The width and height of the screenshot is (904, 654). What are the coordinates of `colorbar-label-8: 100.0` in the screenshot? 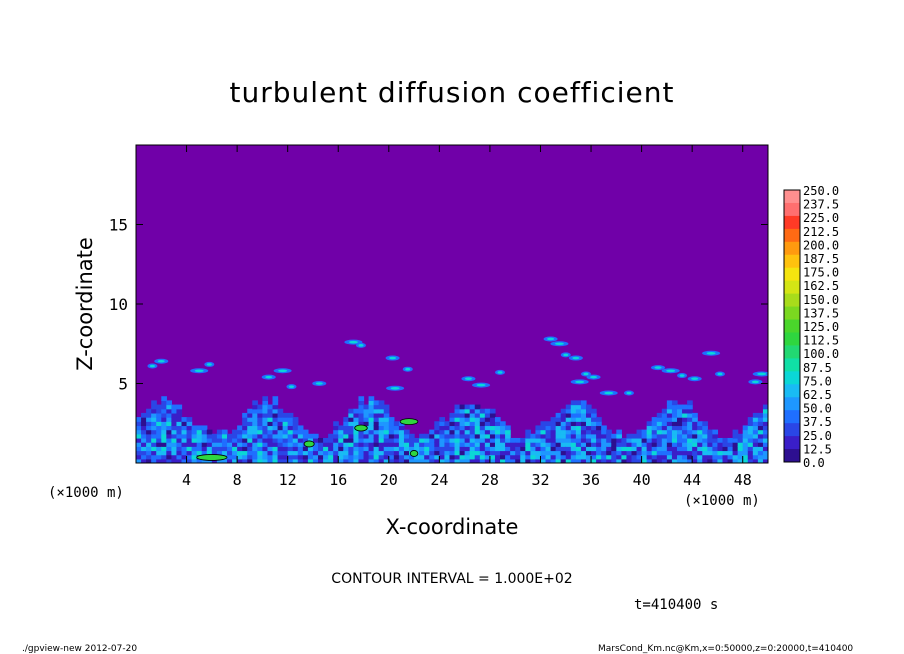 It's located at (821, 354).